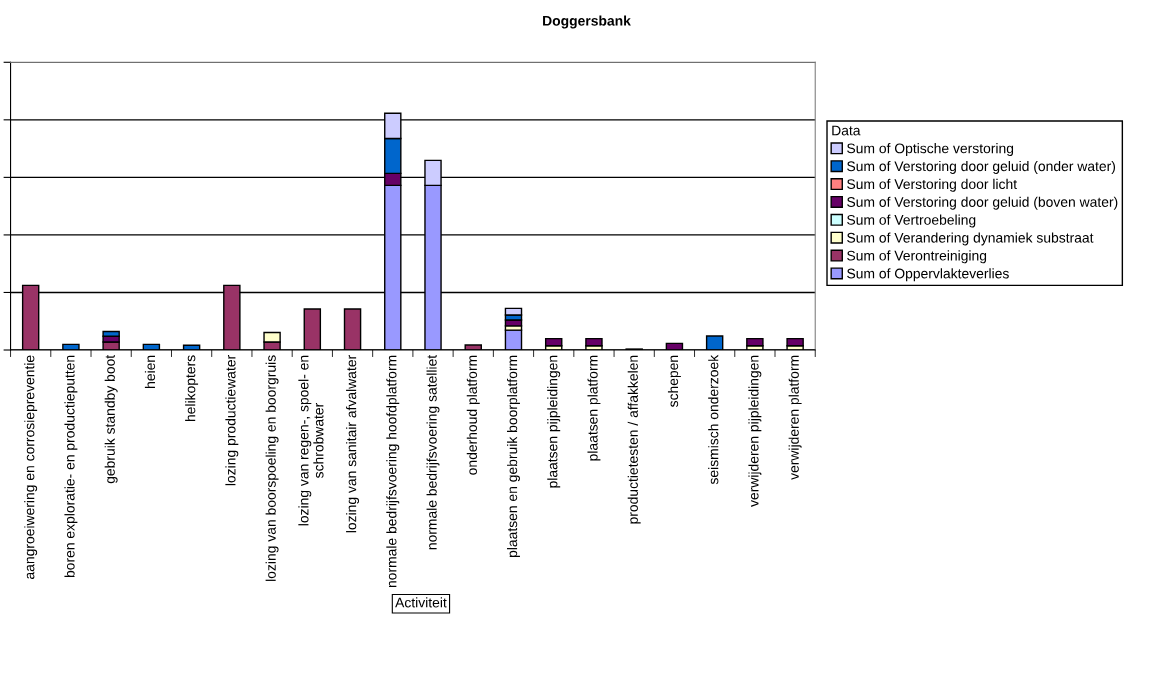  What do you see at coordinates (911, 221) in the screenshot?
I see `legend-label: Sum of Vertroebeling` at bounding box center [911, 221].